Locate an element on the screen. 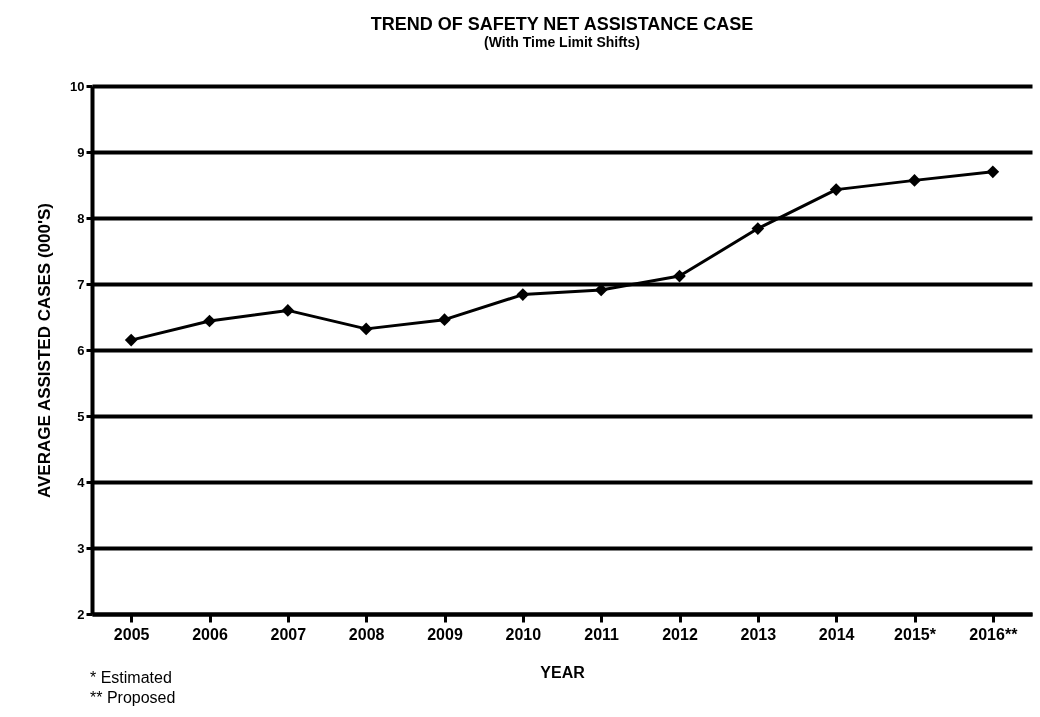 Image resolution: width=1040 pixels, height=717 pixels. x-tick-label: 2007 is located at coordinates (288, 634).